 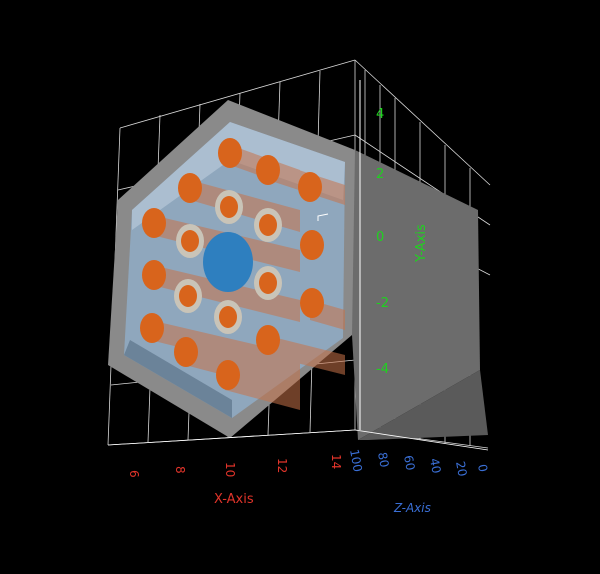 What do you see at coordinates (435, 465) in the screenshot?
I see `z-tick: 40` at bounding box center [435, 465].